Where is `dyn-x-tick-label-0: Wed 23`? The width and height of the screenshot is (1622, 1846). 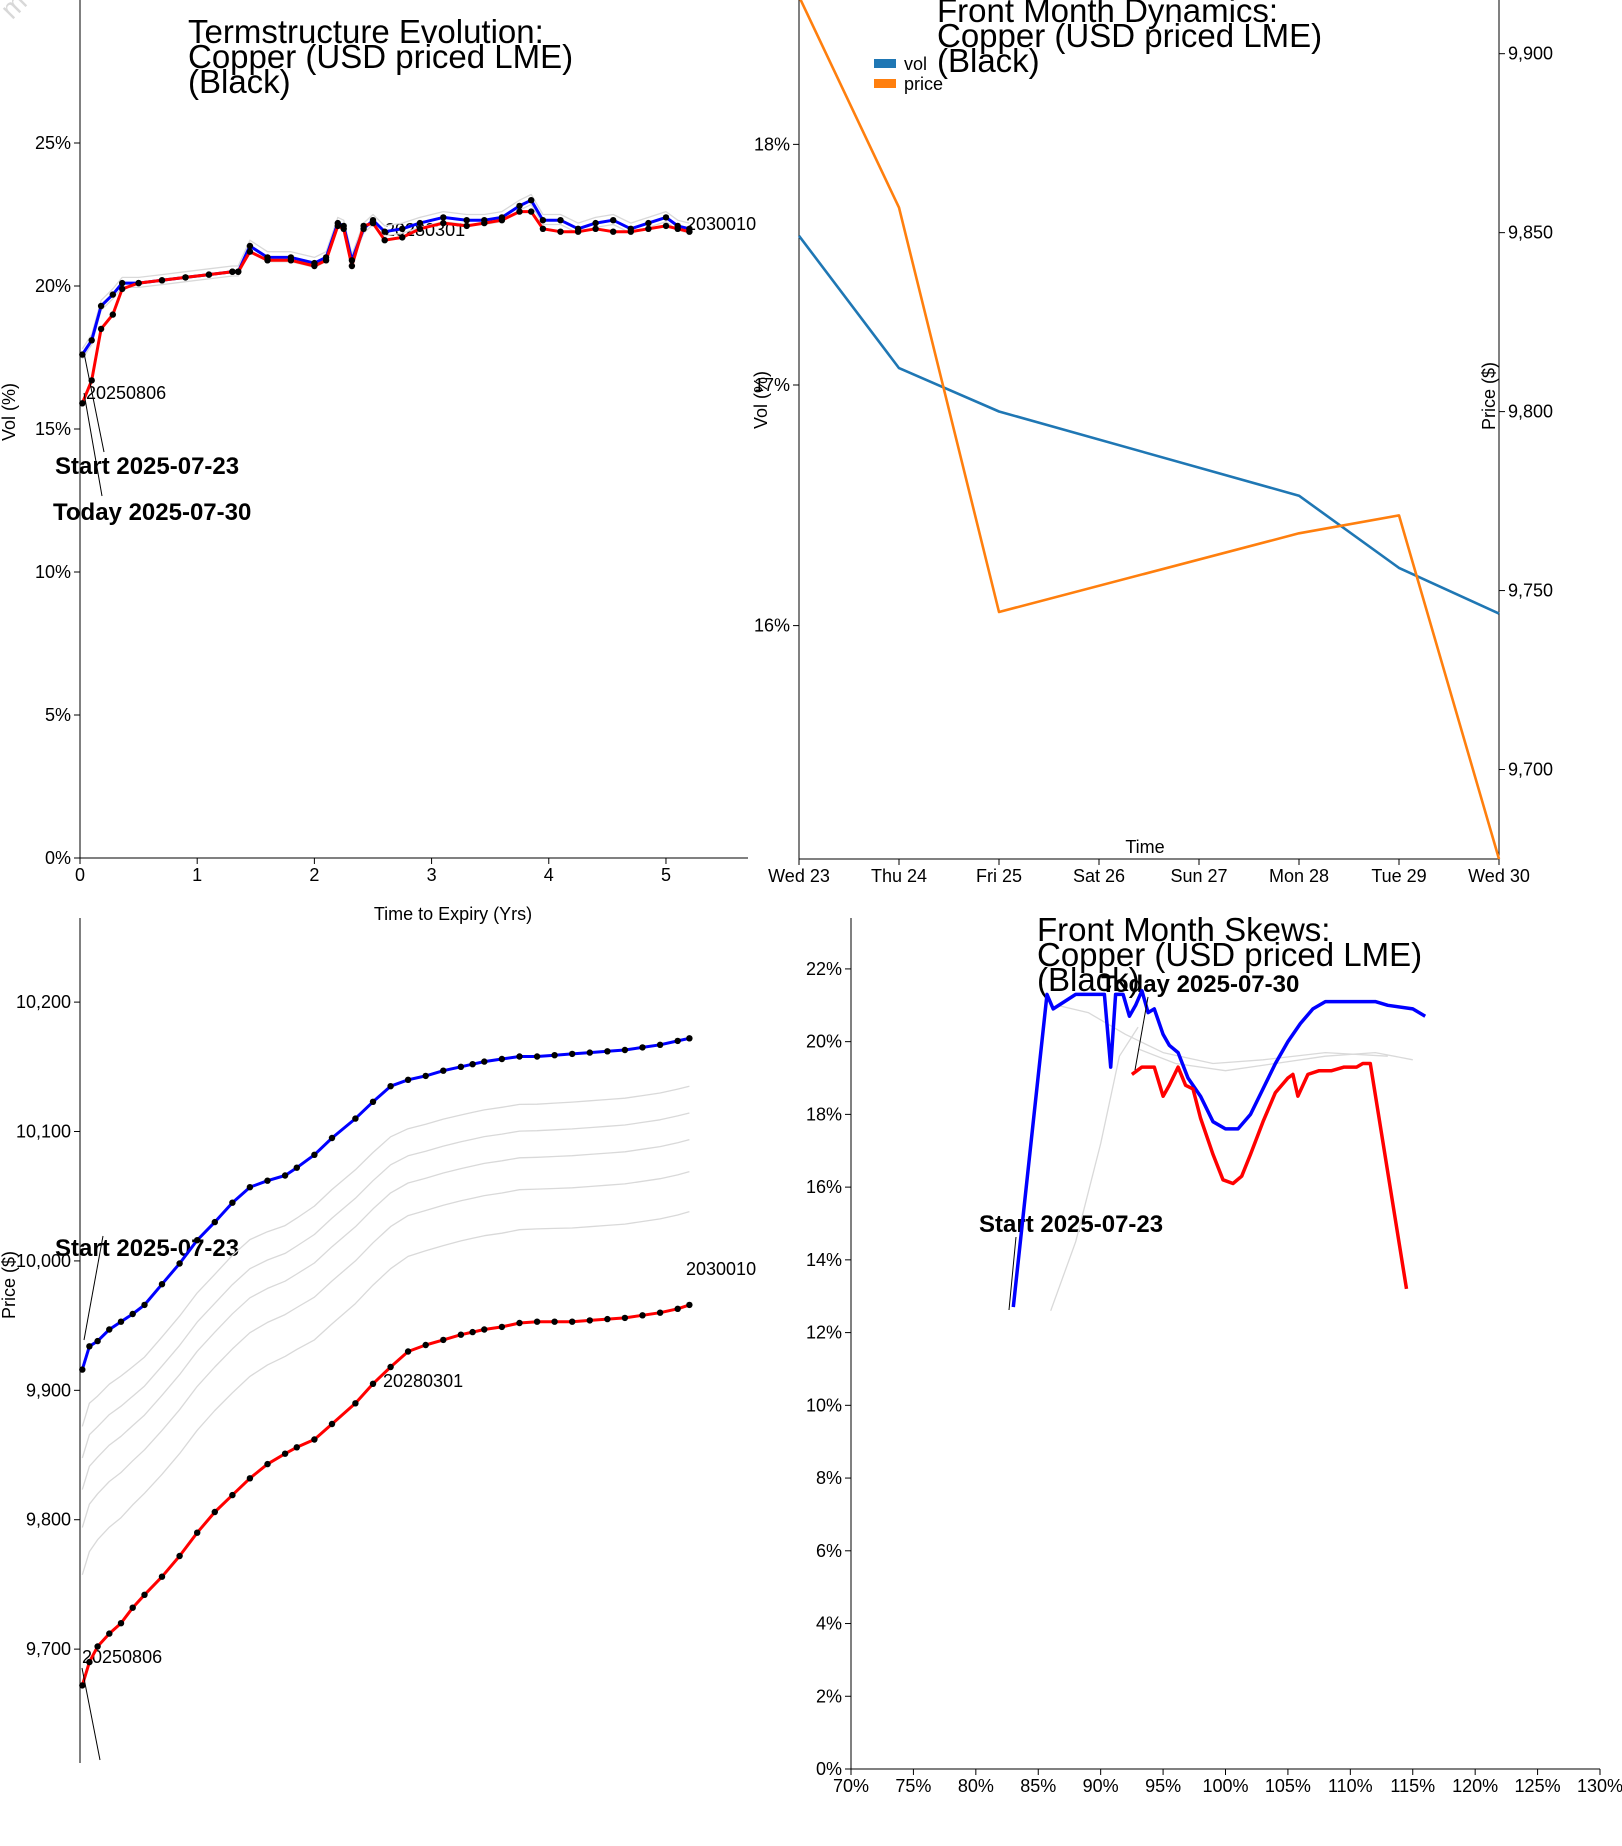
dyn-x-tick-label-0: Wed 23 is located at coordinates (799, 876).